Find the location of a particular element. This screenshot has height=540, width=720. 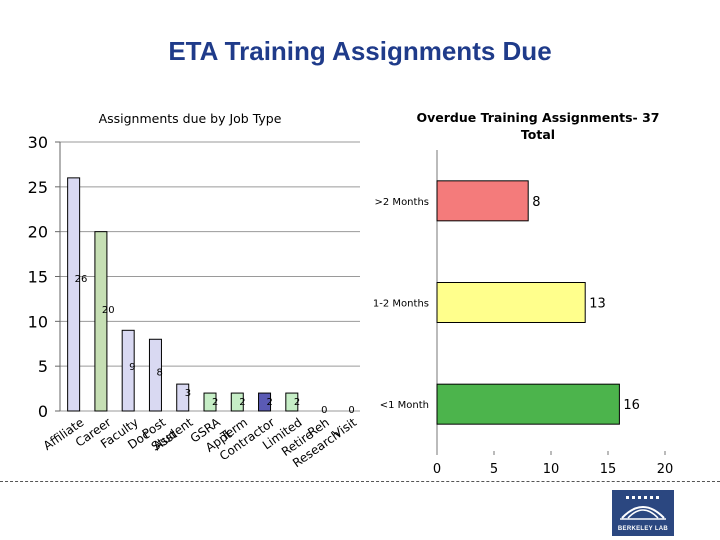

category-label: <1 Month is located at coordinates (404, 405).